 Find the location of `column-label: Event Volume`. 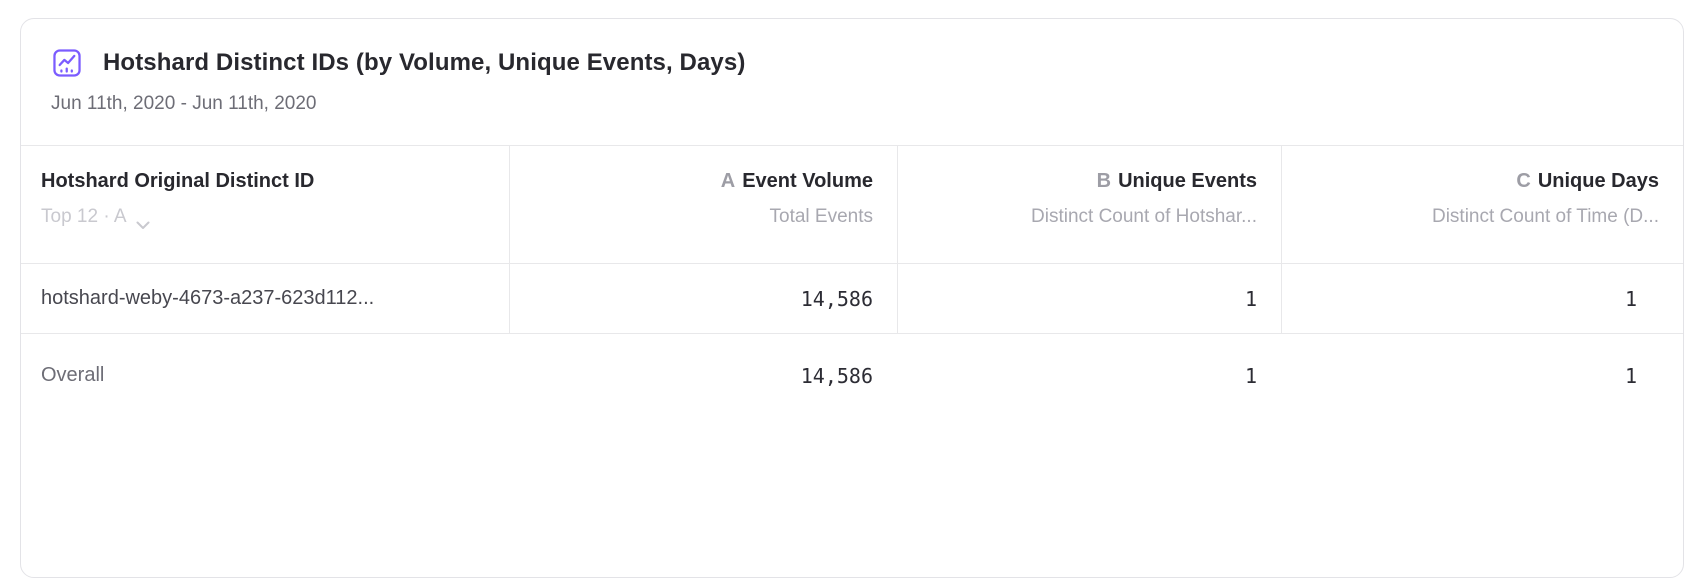

column-label: Event Volume is located at coordinates (807, 181).